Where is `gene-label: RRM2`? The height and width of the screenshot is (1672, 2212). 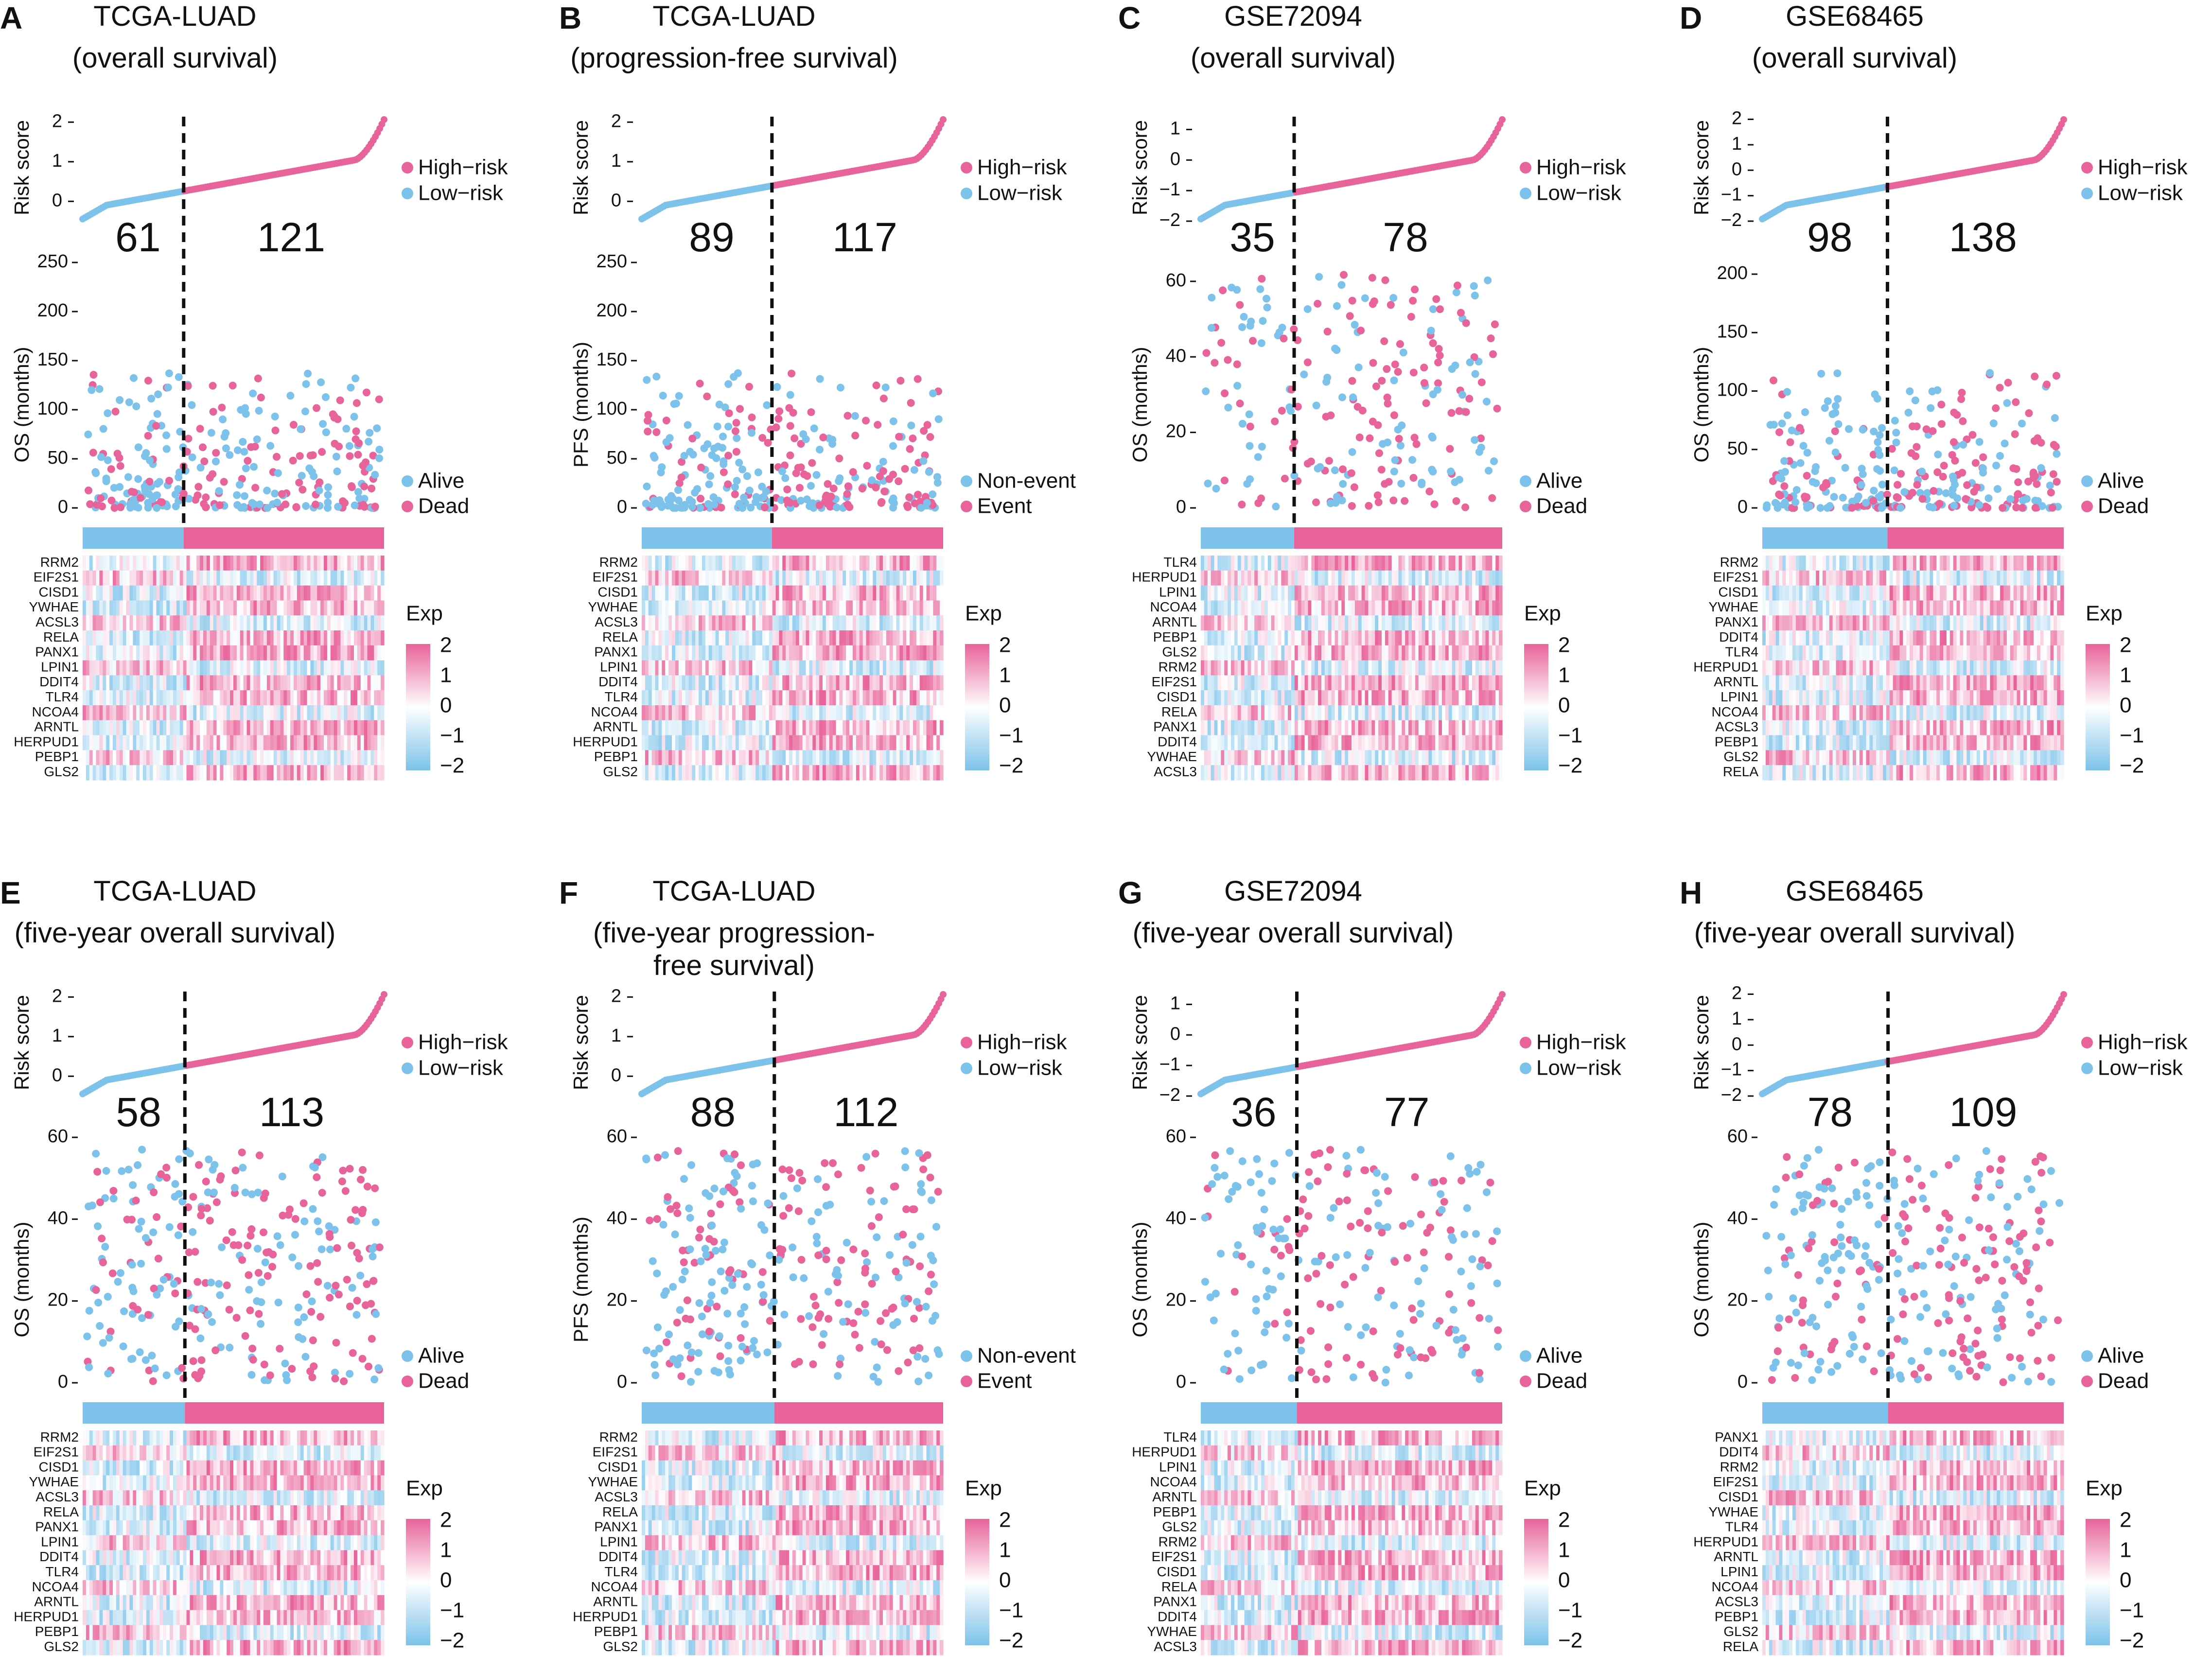
gene-label: RRM2 is located at coordinates (59, 562).